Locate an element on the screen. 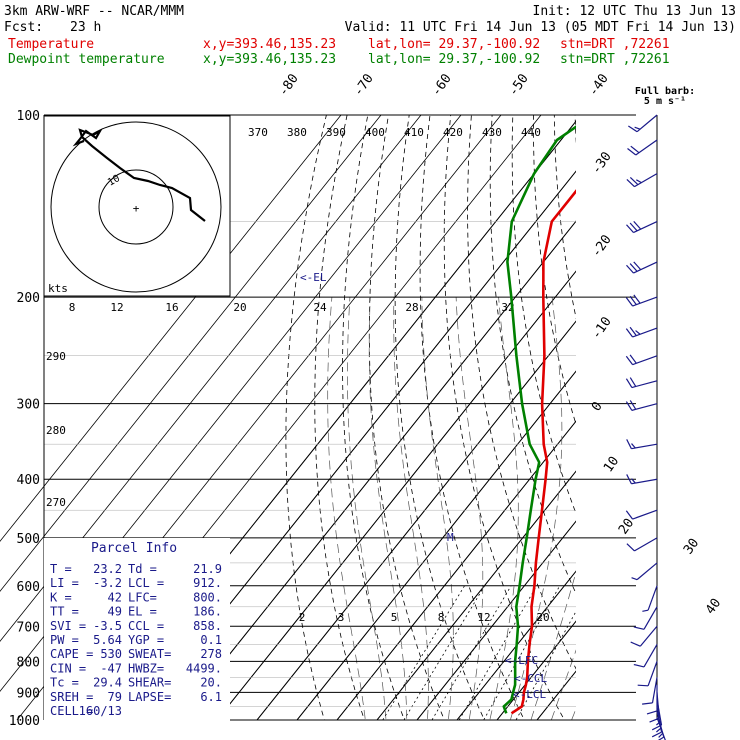 This screenshot has width=740, height=740. hodograph-units: kts is located at coordinates (58, 288).